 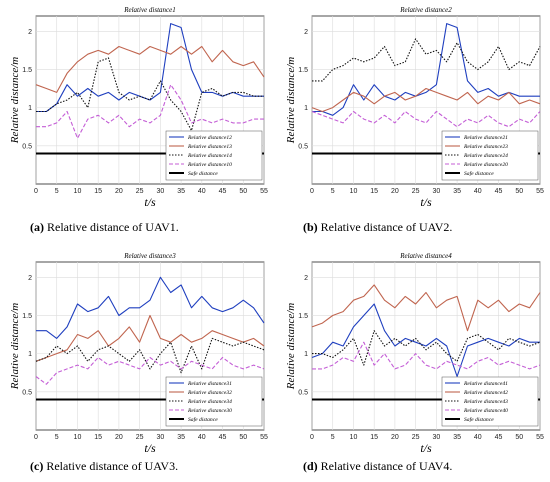 I want to click on caption-text: Relative distance of UAV1., so click(x=111, y=227).